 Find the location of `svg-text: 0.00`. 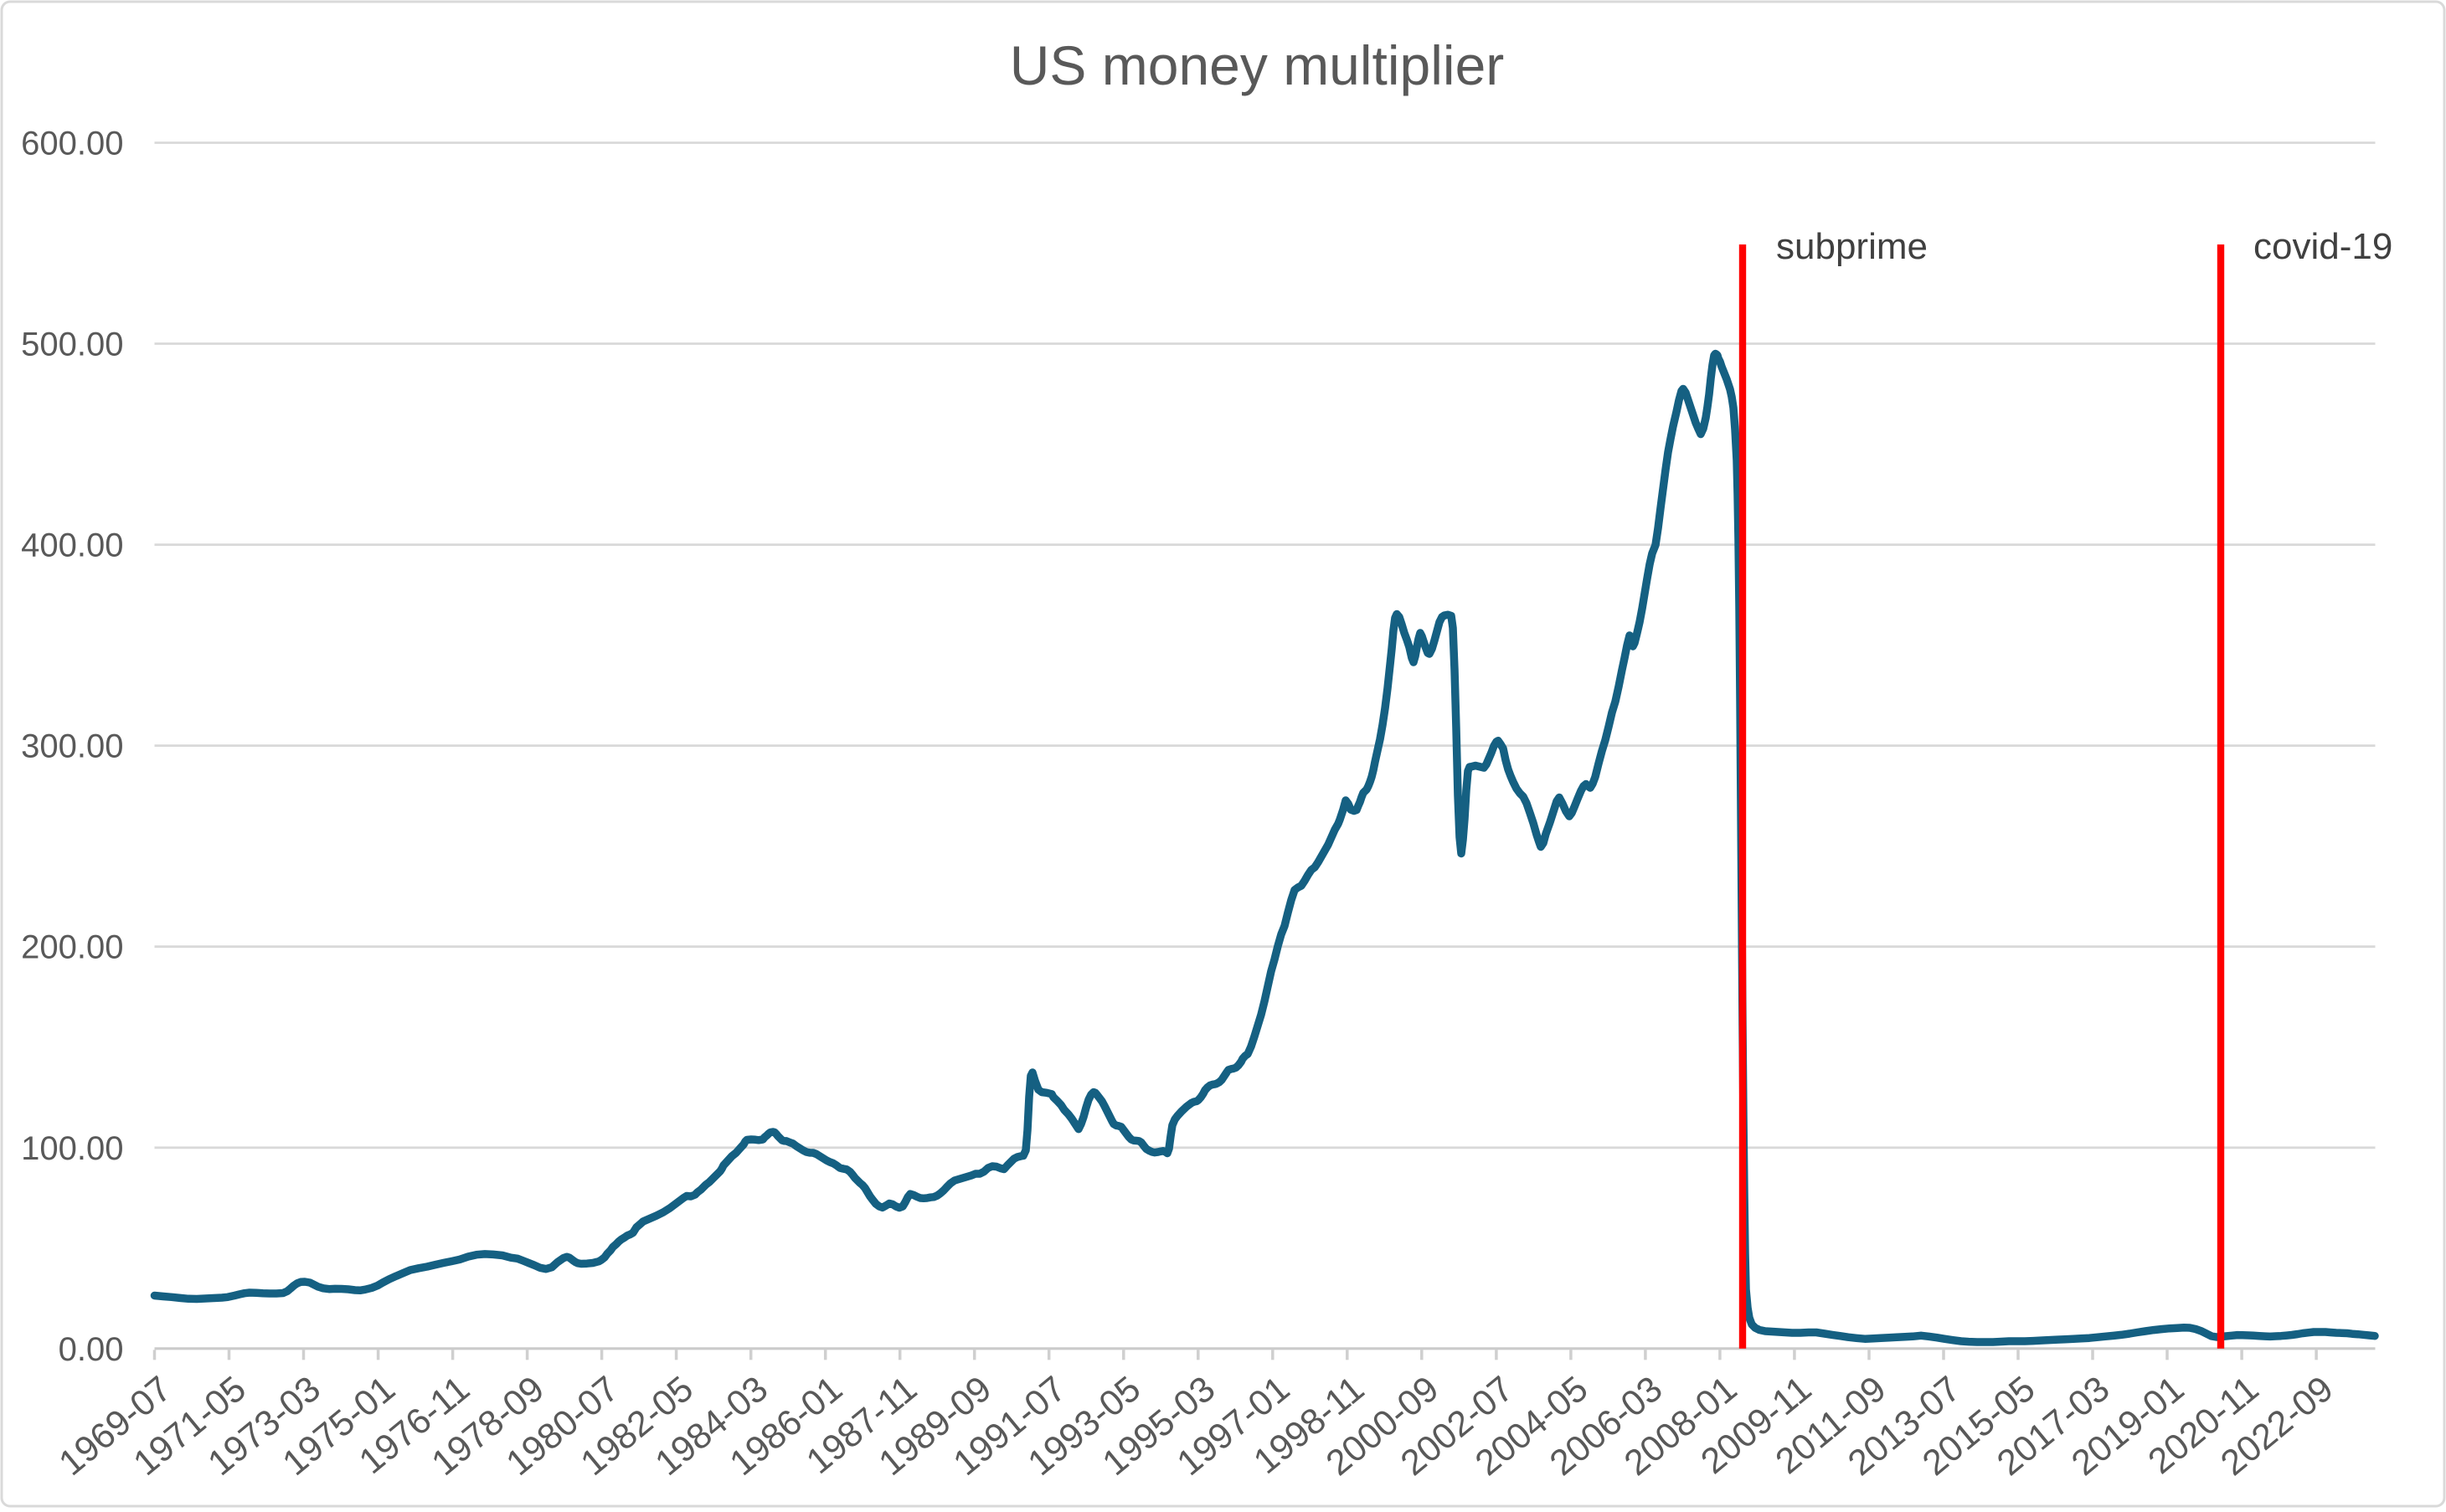

svg-text: 0.00 is located at coordinates (91, 1349).